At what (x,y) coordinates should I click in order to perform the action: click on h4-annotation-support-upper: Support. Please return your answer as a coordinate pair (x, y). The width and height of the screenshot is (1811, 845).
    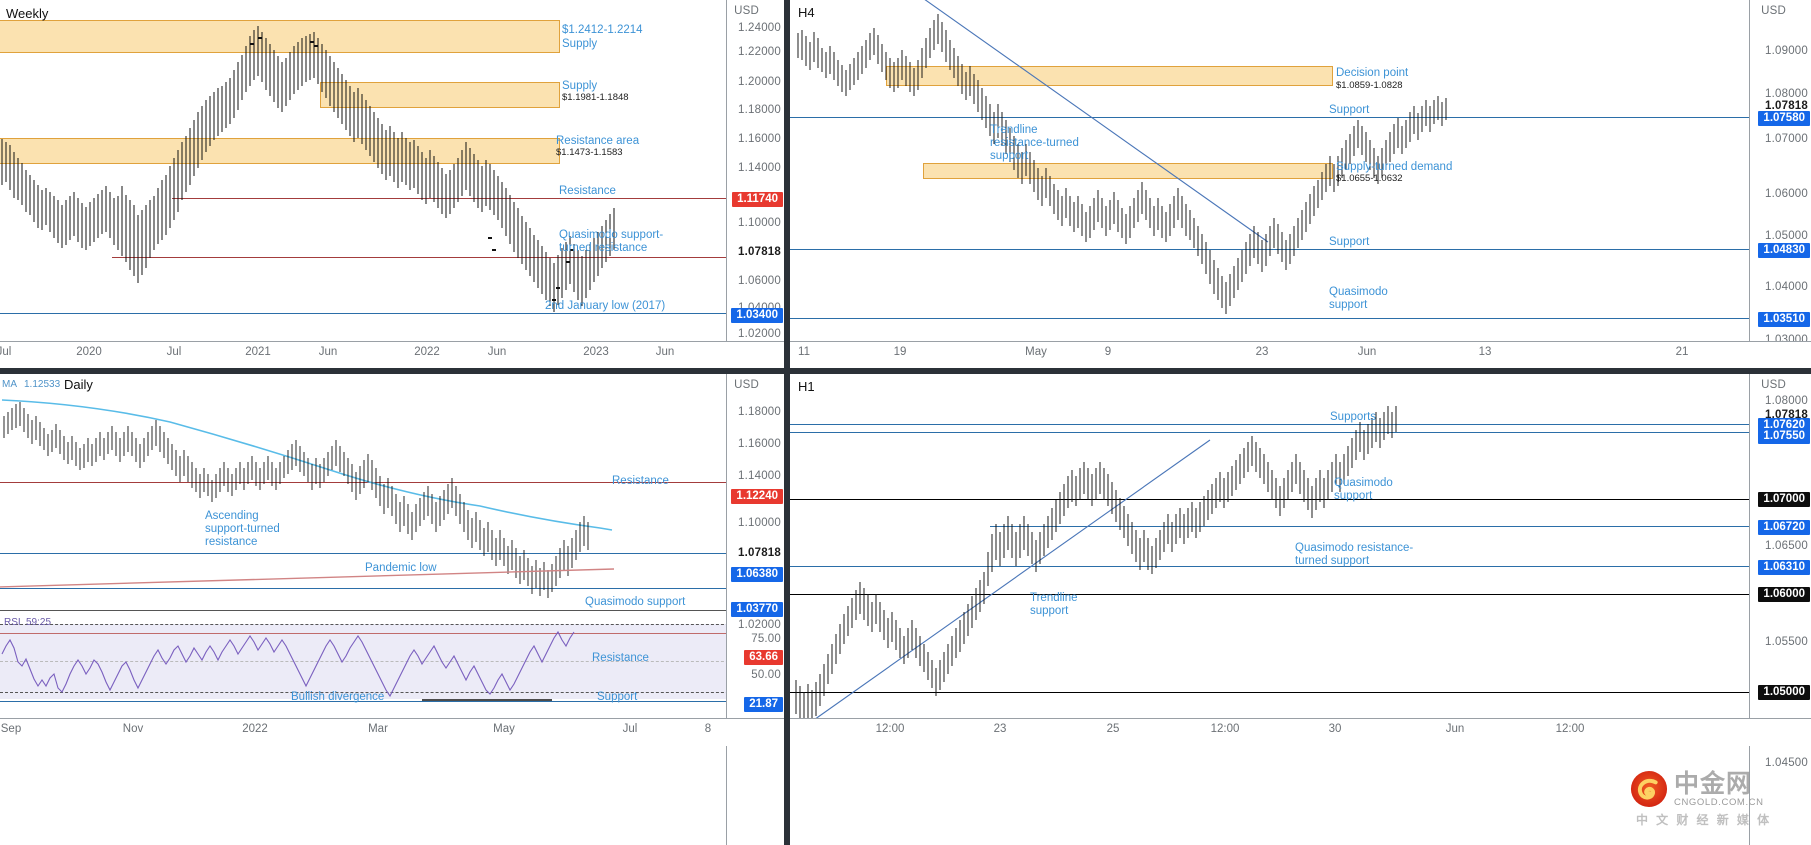
    Looking at the image, I should click on (1349, 110).